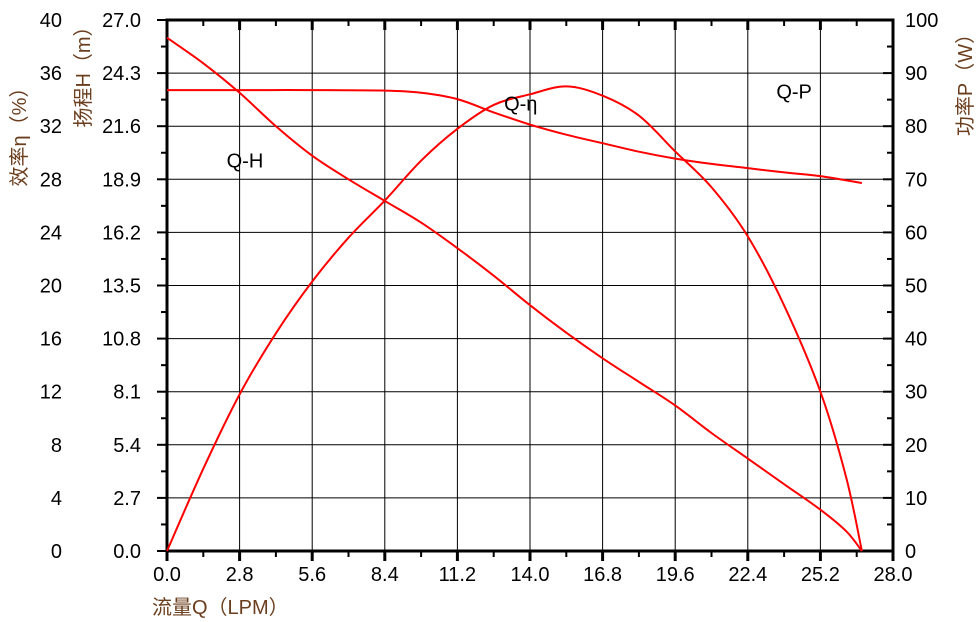 Image resolution: width=976 pixels, height=622 pixels. What do you see at coordinates (965, 80) in the screenshot?
I see `y-axis-label-power: 功率P（W）` at bounding box center [965, 80].